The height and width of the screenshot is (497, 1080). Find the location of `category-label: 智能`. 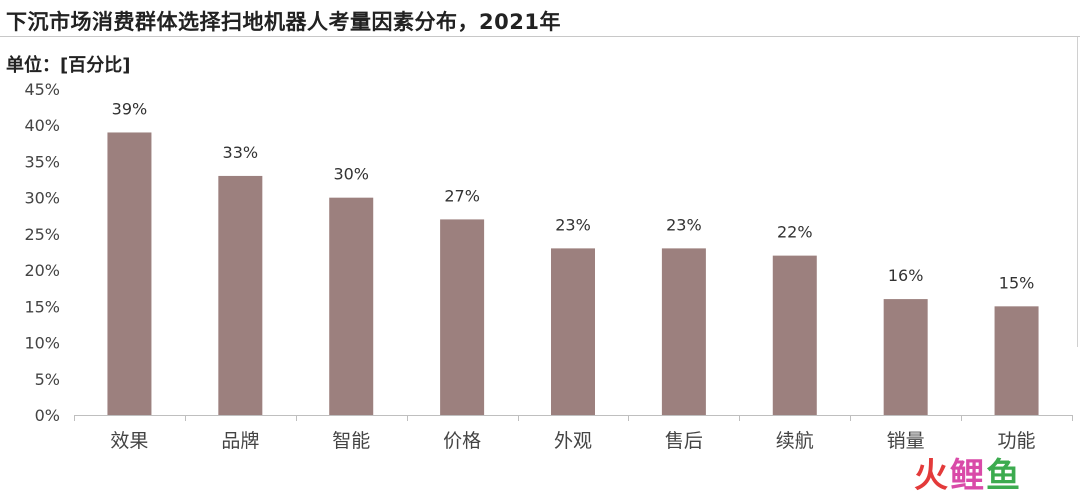

category-label: 智能 is located at coordinates (351, 441).